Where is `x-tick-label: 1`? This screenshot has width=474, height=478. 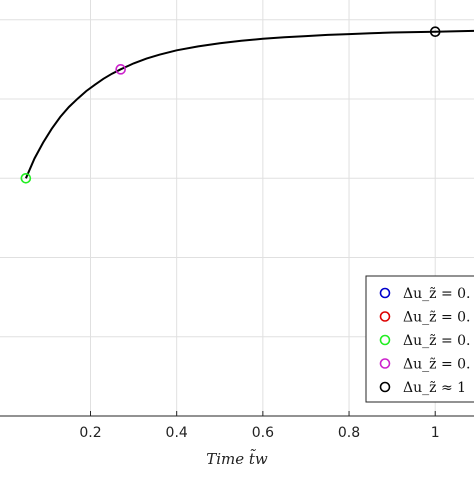
x-tick-label: 1 is located at coordinates (435, 433).